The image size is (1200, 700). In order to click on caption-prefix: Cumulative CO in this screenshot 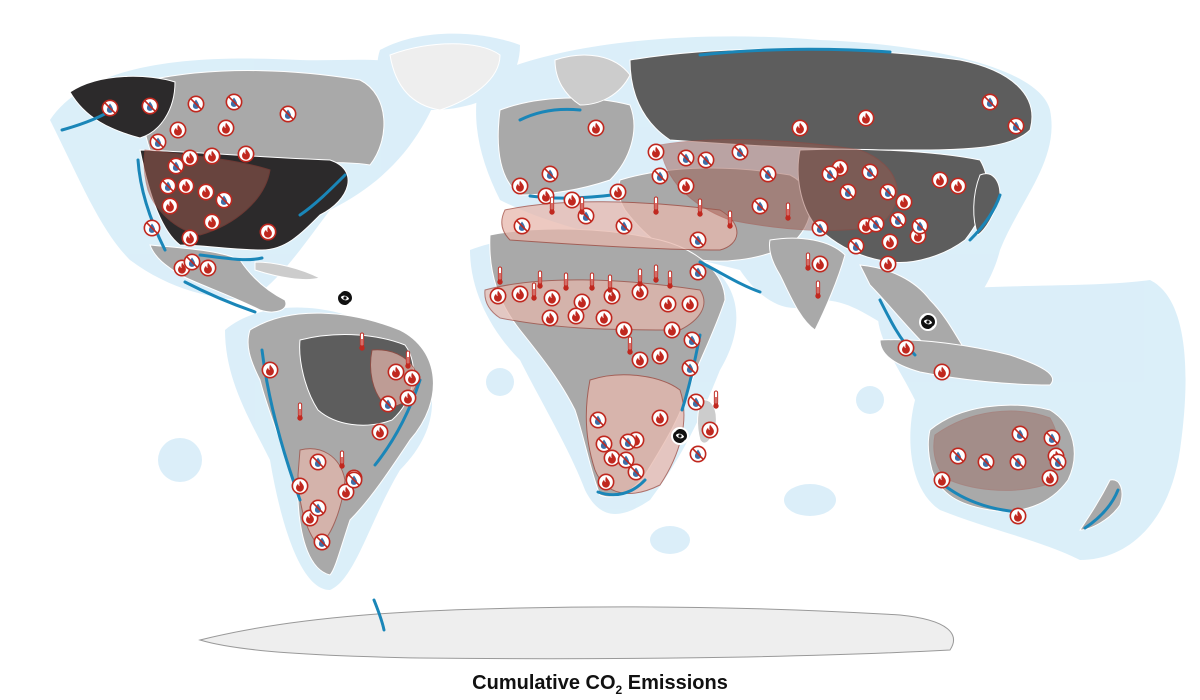, I will do `click(544, 683)`.